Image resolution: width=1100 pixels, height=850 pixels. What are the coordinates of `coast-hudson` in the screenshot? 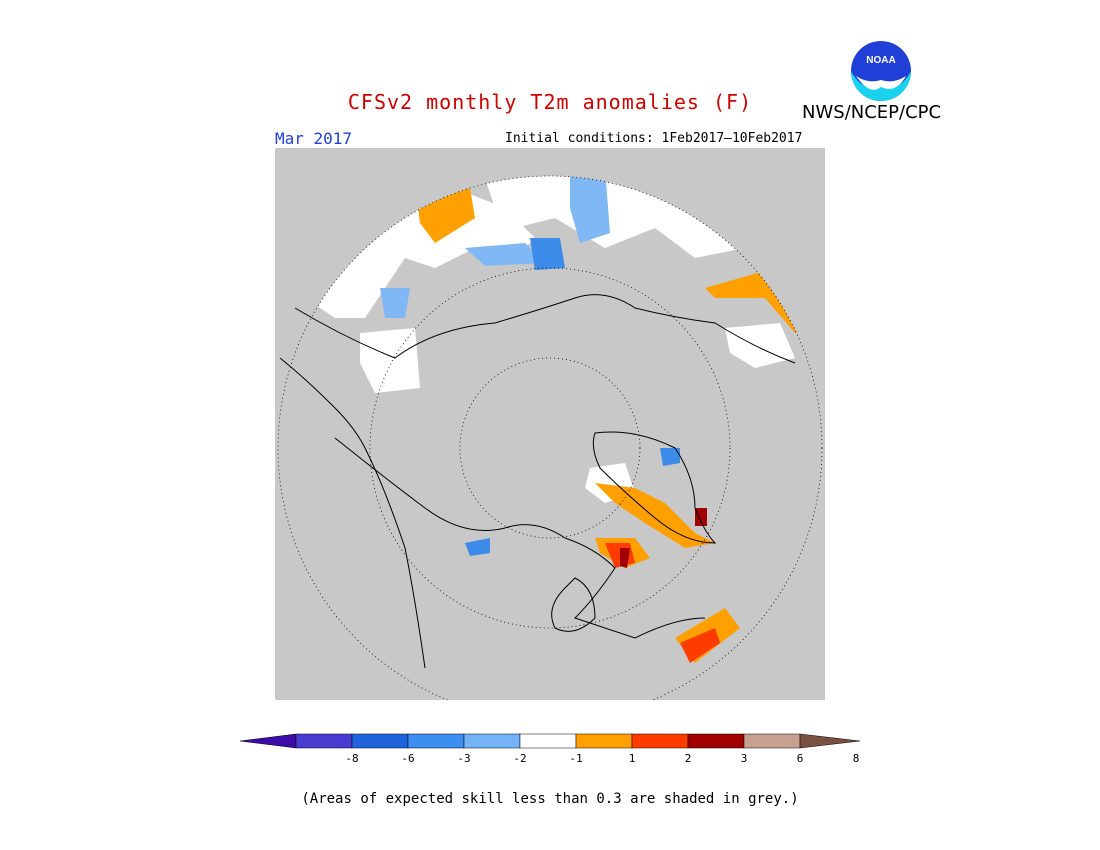 It's located at (573, 604).